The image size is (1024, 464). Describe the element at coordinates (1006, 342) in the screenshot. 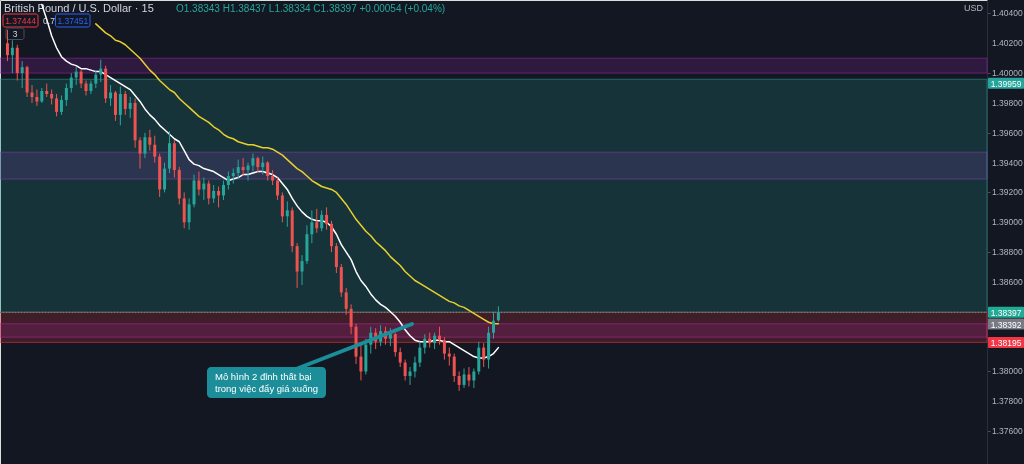

I see `band-label: 1.38195` at that location.